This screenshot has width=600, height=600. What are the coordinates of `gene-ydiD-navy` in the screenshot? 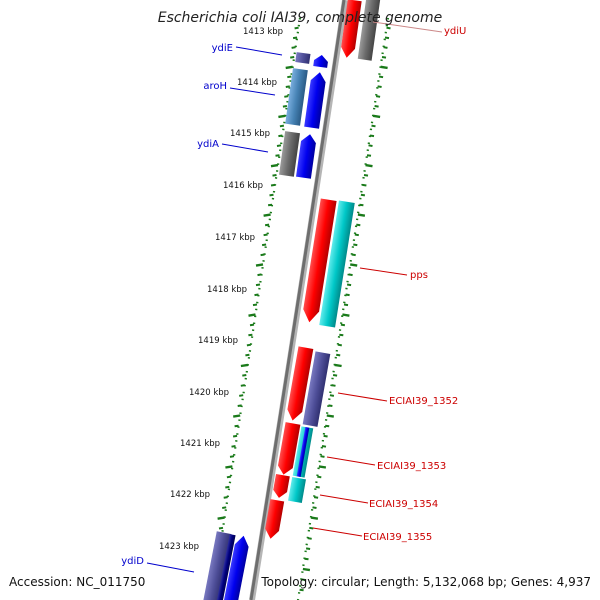 It's located at (225, 567).